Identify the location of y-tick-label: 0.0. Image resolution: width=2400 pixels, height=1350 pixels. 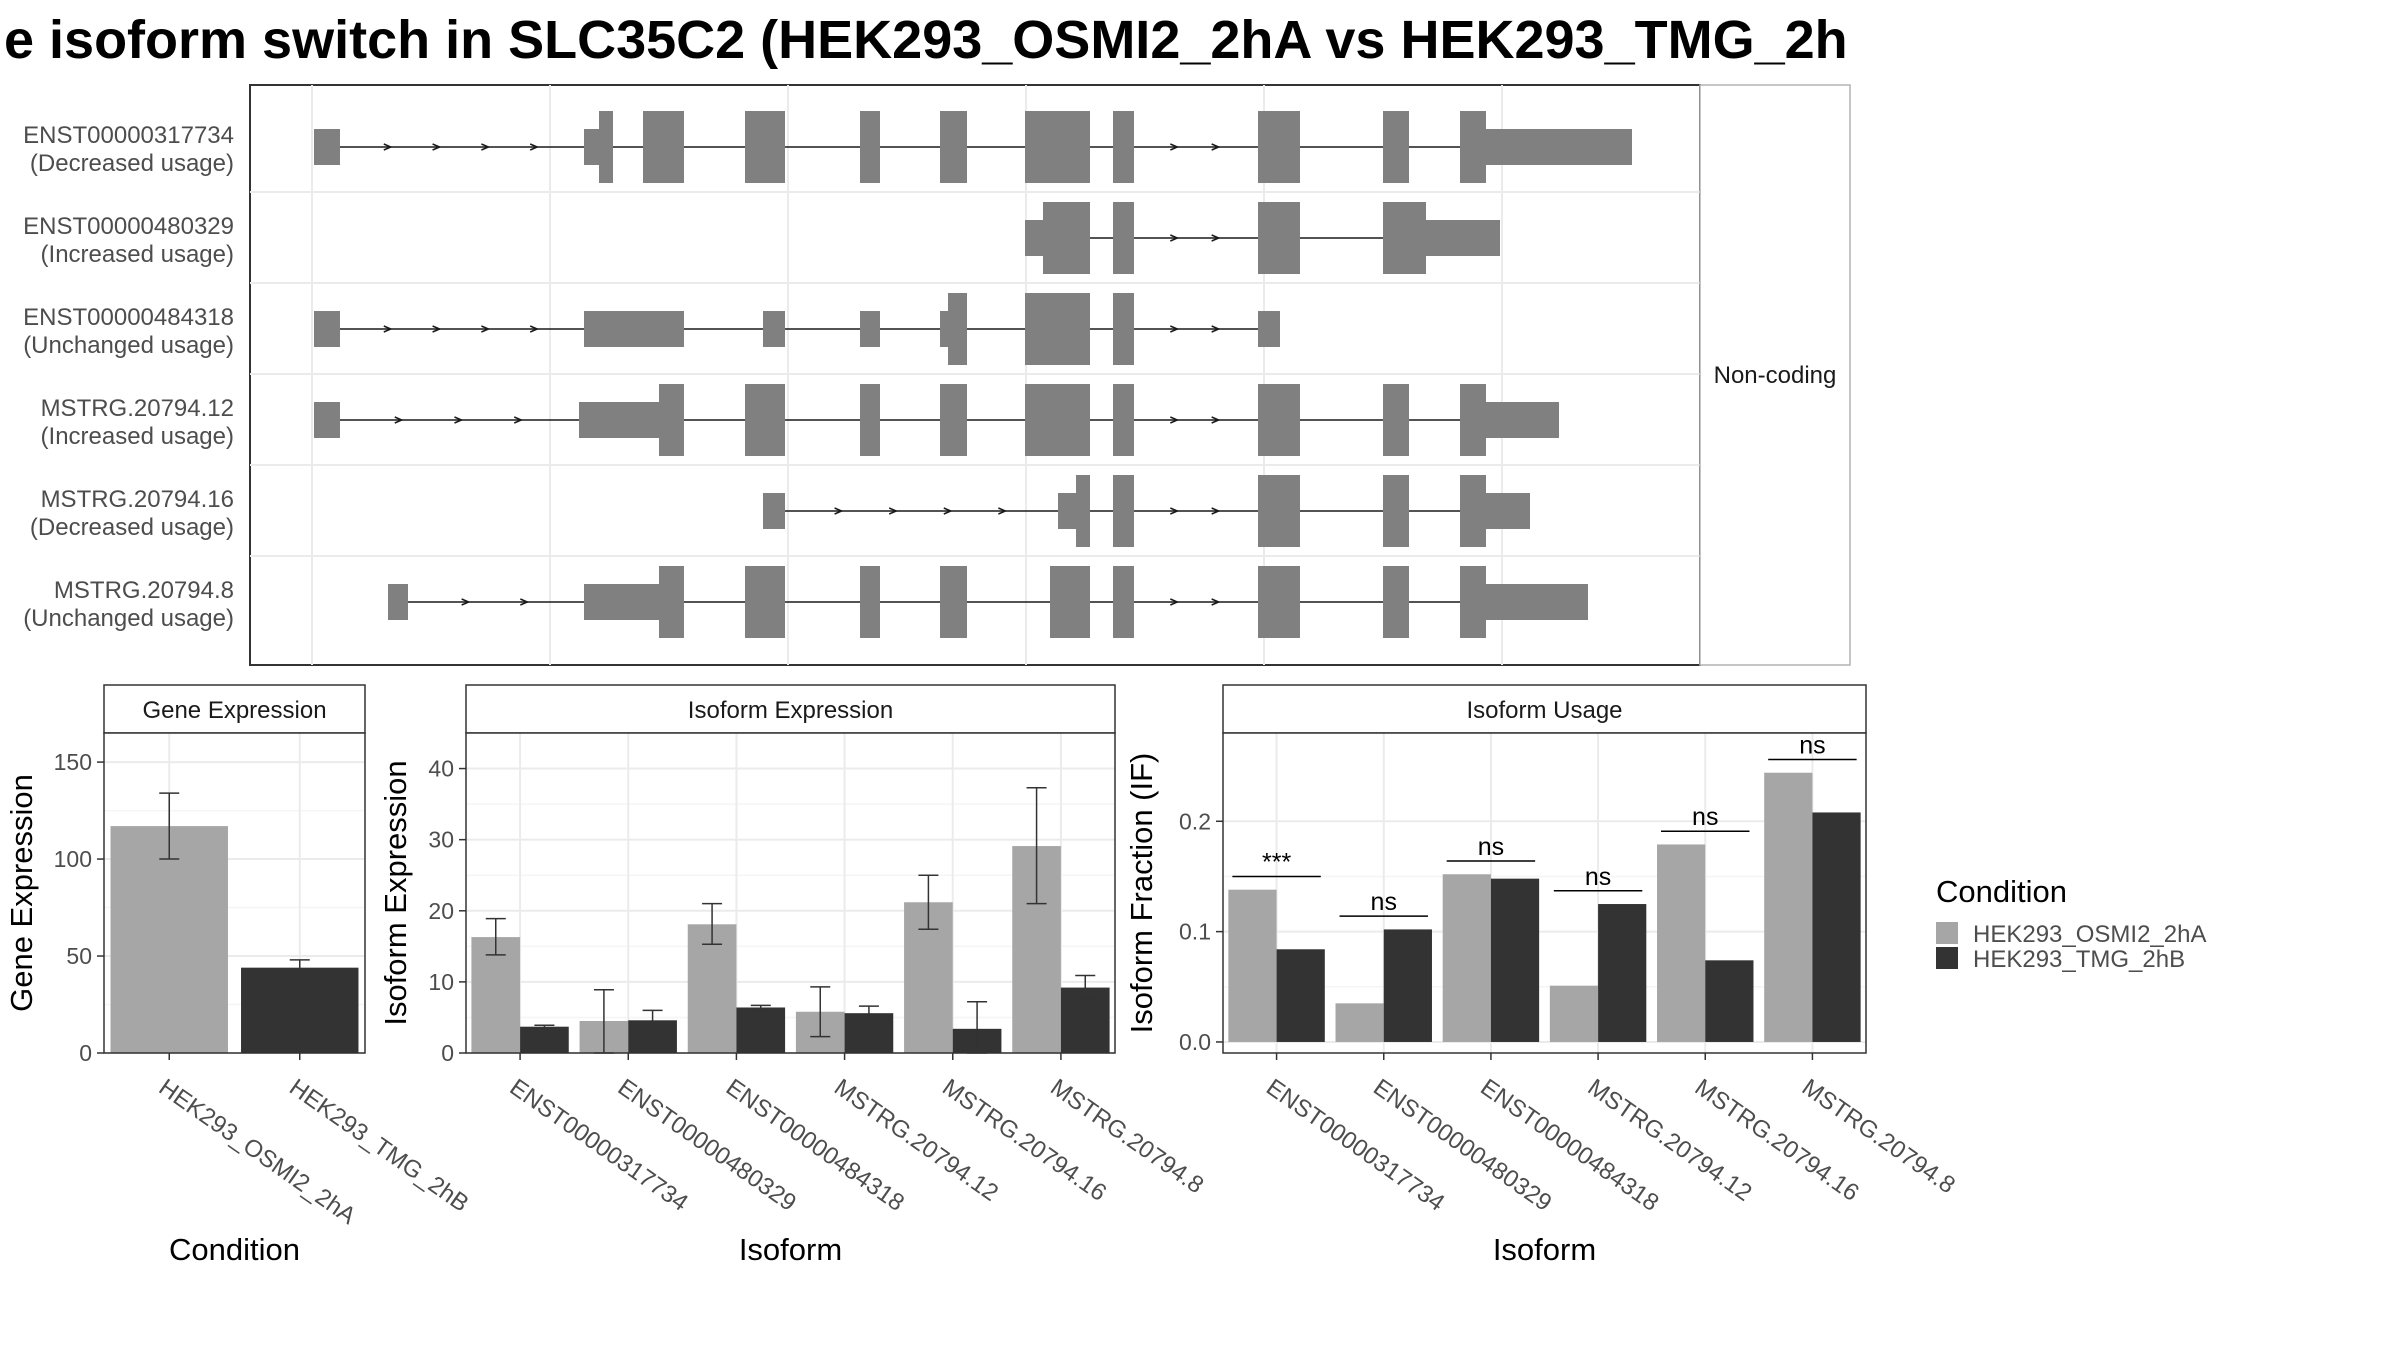
(1195, 1042).